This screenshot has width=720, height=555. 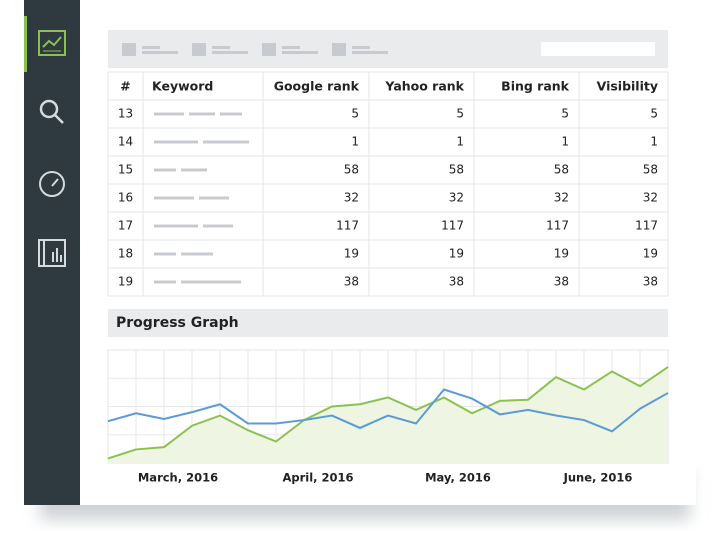 I want to click on graph-title: Progress Graph, so click(x=177, y=323).